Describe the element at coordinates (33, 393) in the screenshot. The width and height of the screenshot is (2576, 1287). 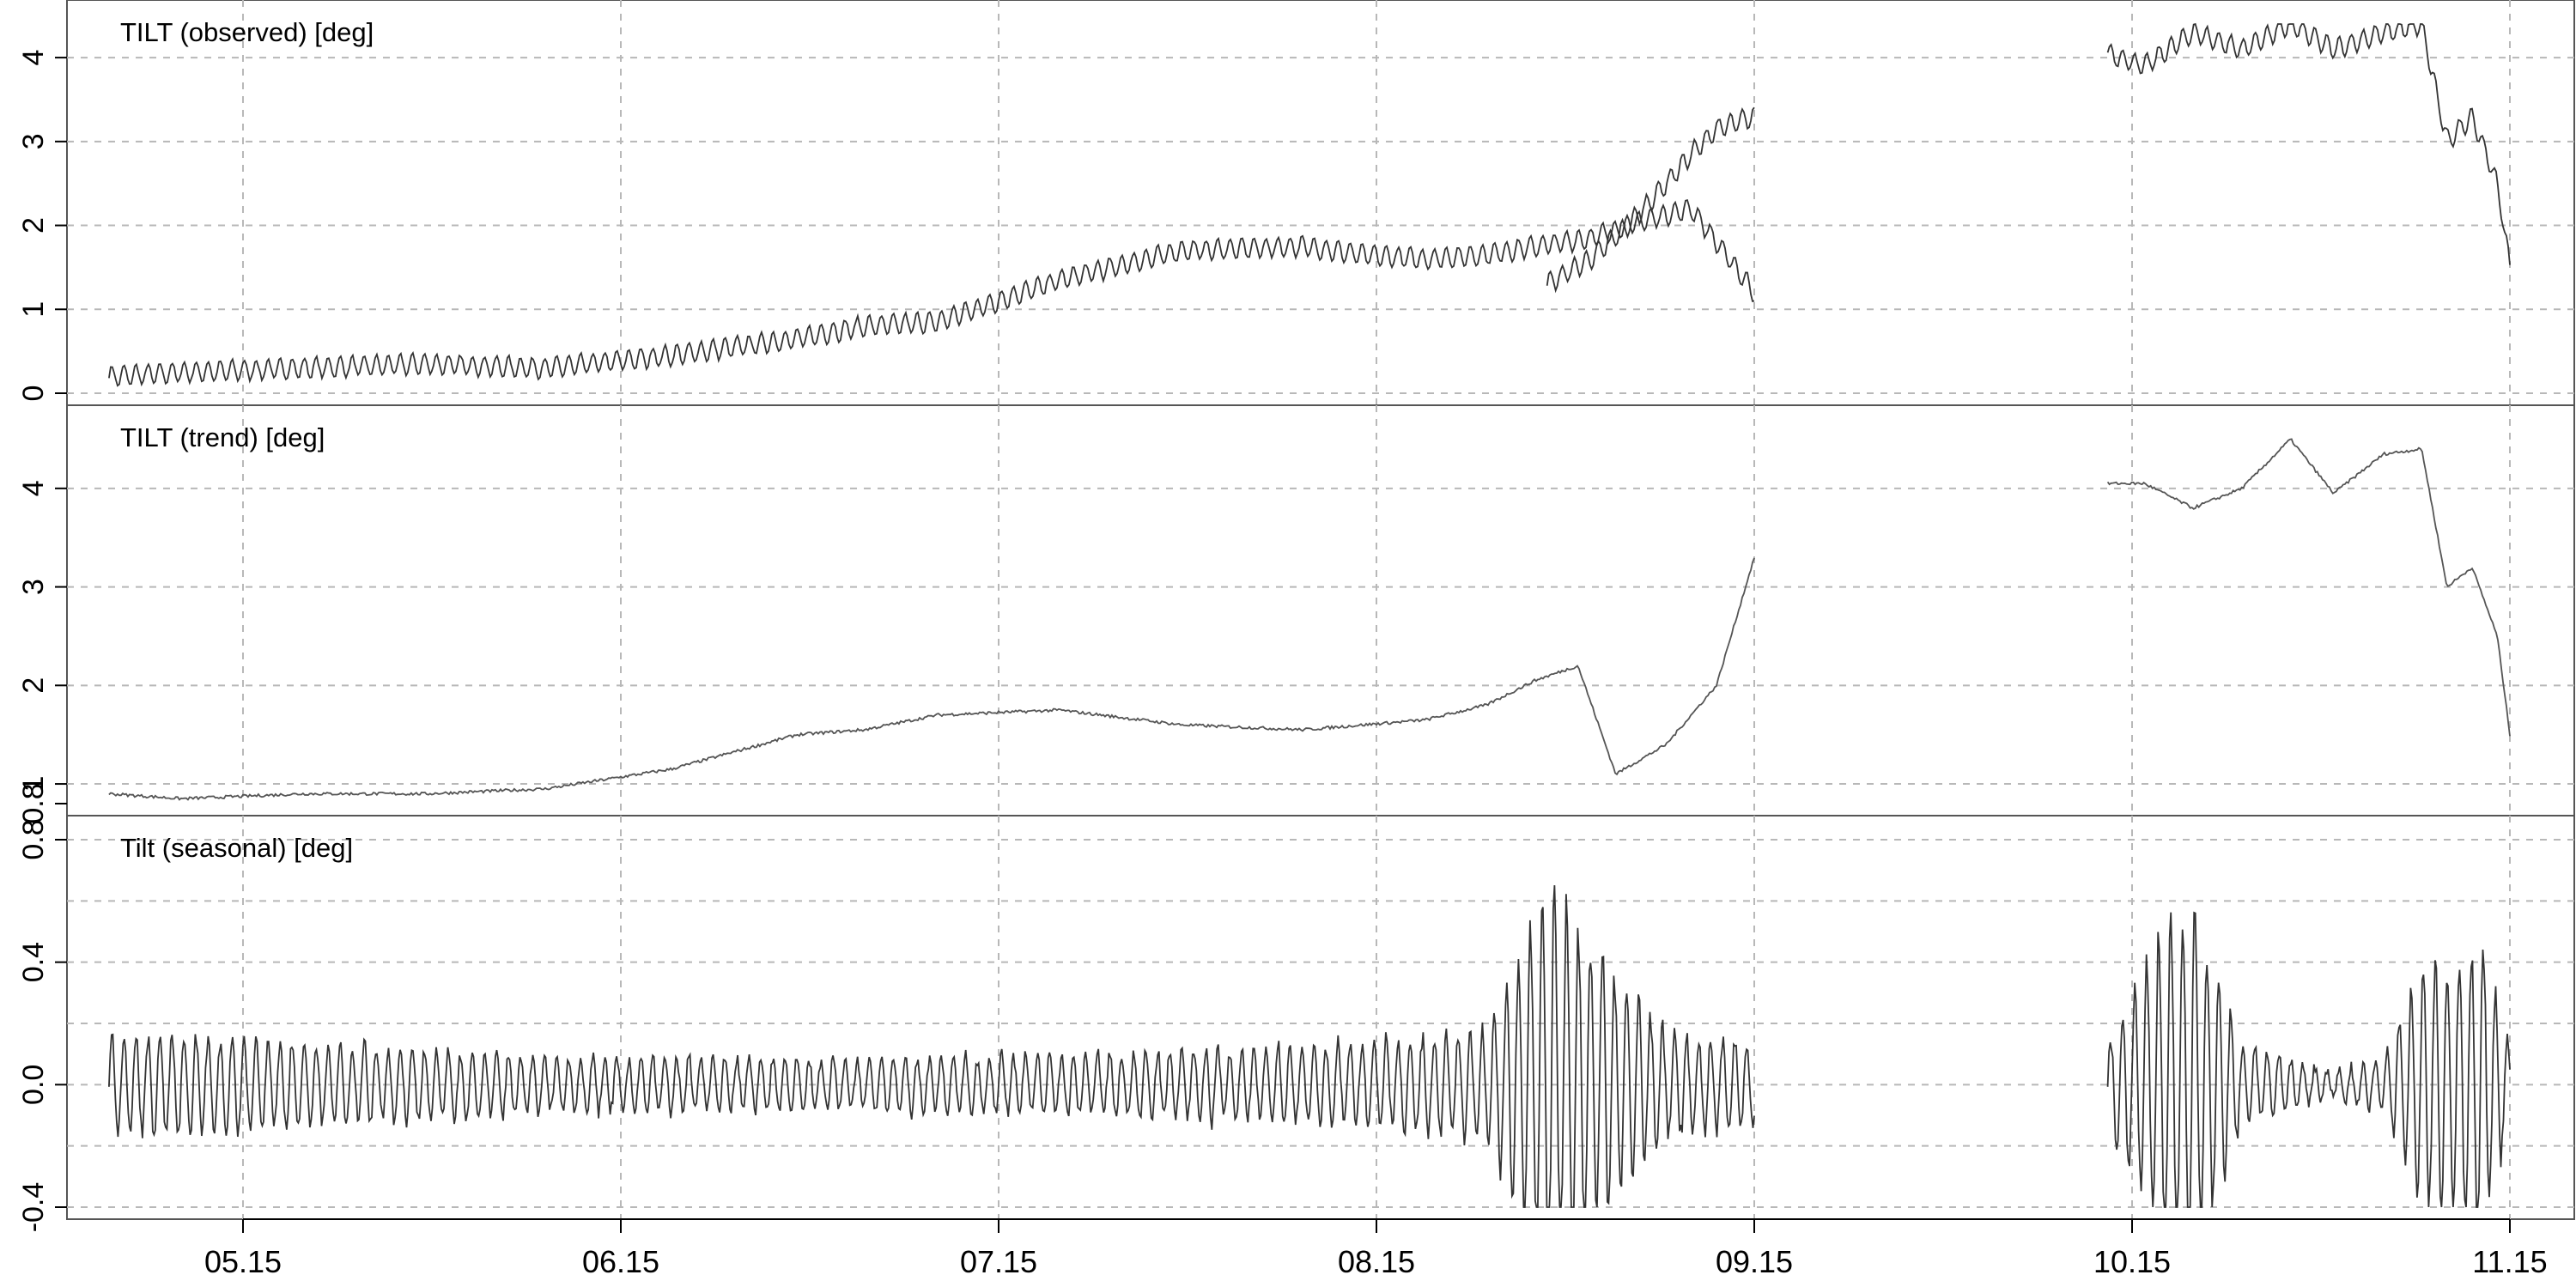
I see `y-tick-label: 0` at that location.